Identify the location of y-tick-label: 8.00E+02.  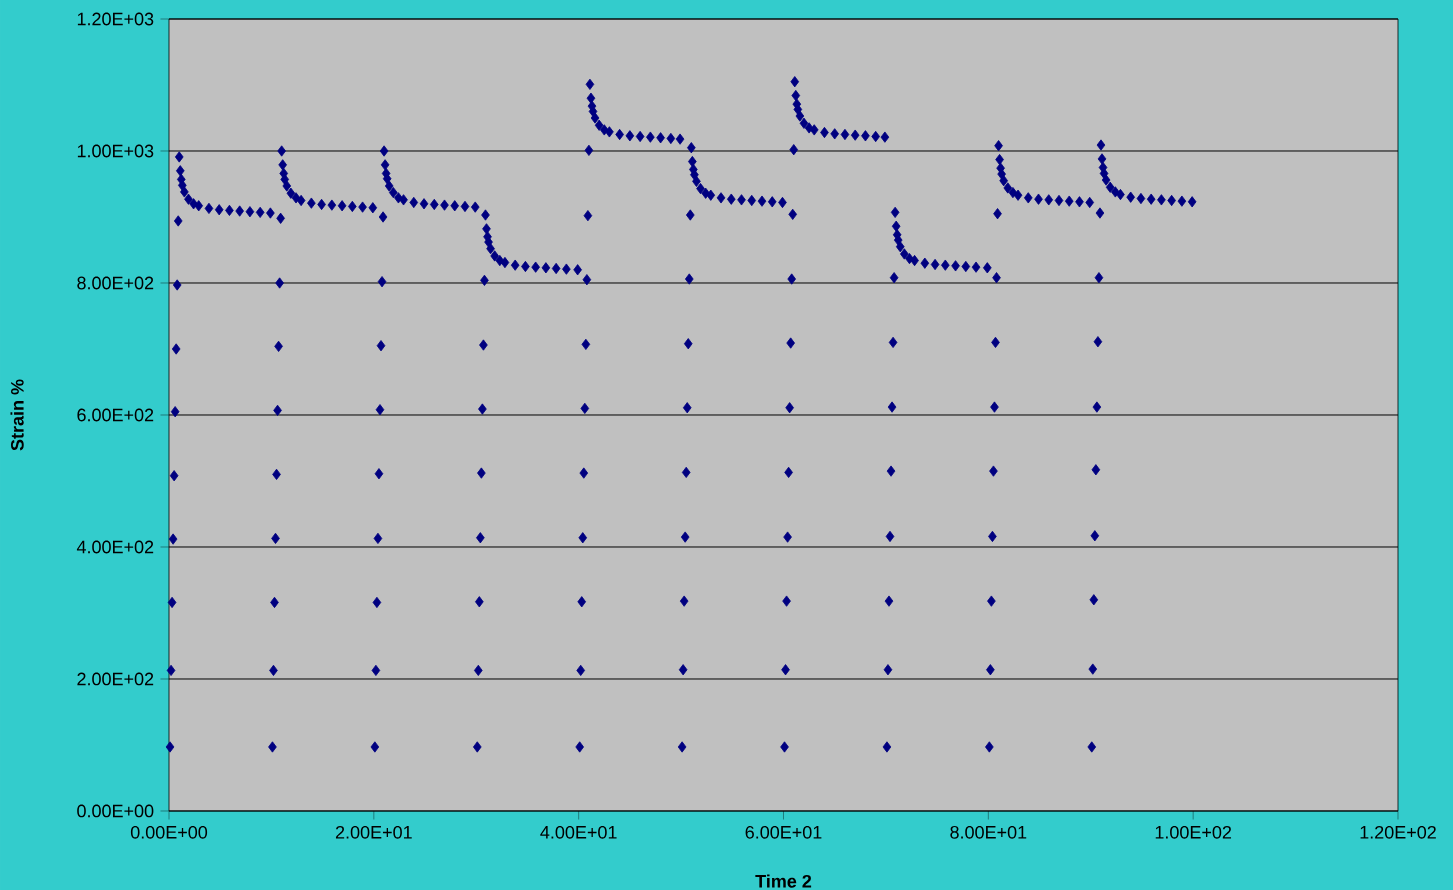
(115, 283).